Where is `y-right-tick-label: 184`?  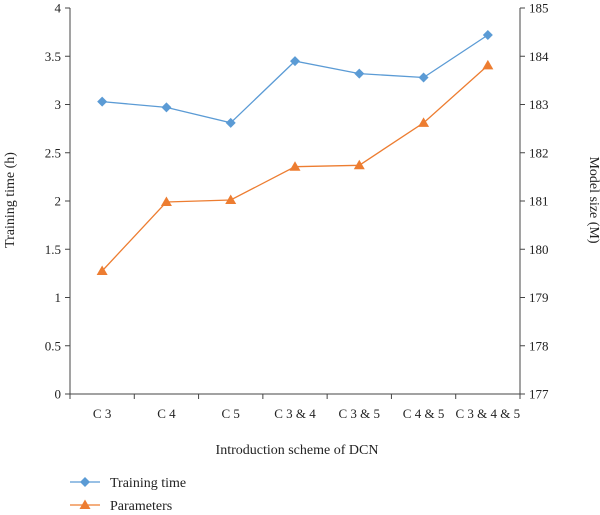
y-right-tick-label: 184 is located at coordinates (539, 56).